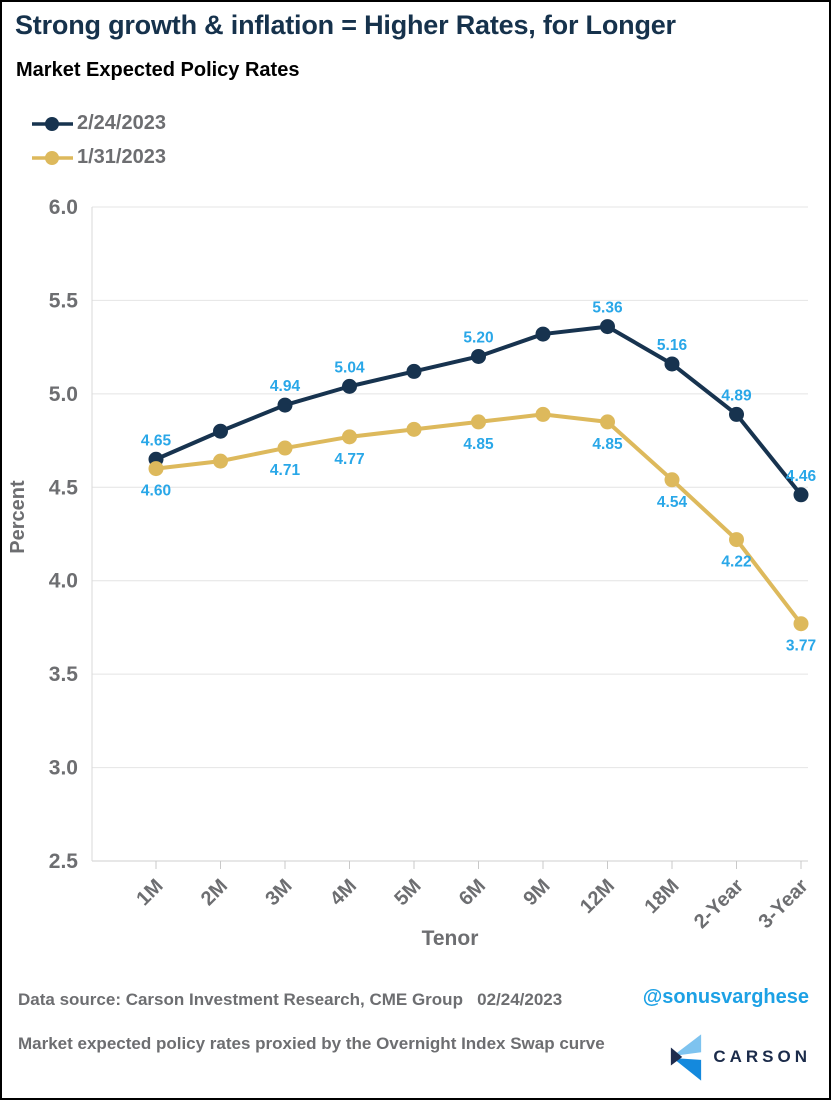  What do you see at coordinates (762, 1056) in the screenshot?
I see `carson-logo-text: CARSON` at bounding box center [762, 1056].